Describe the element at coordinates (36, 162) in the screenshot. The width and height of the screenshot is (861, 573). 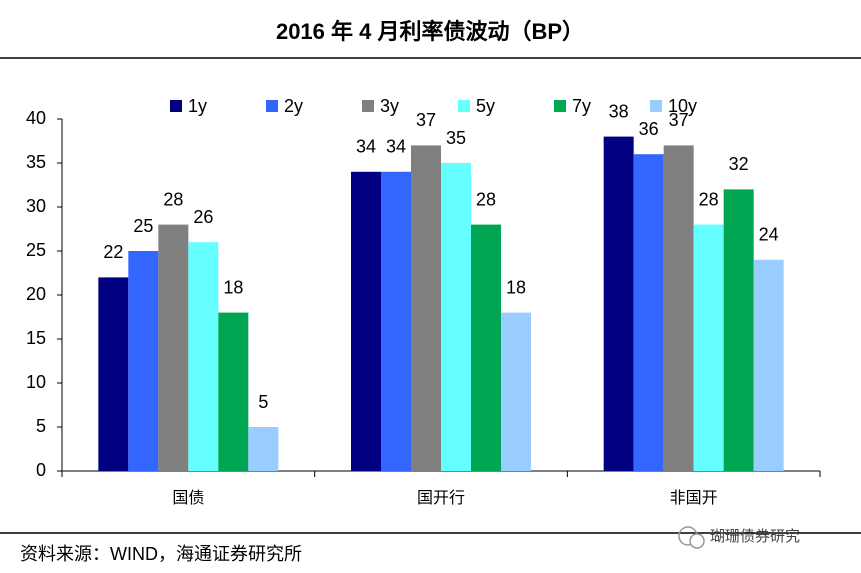
I see `y-tick-label: 35` at that location.